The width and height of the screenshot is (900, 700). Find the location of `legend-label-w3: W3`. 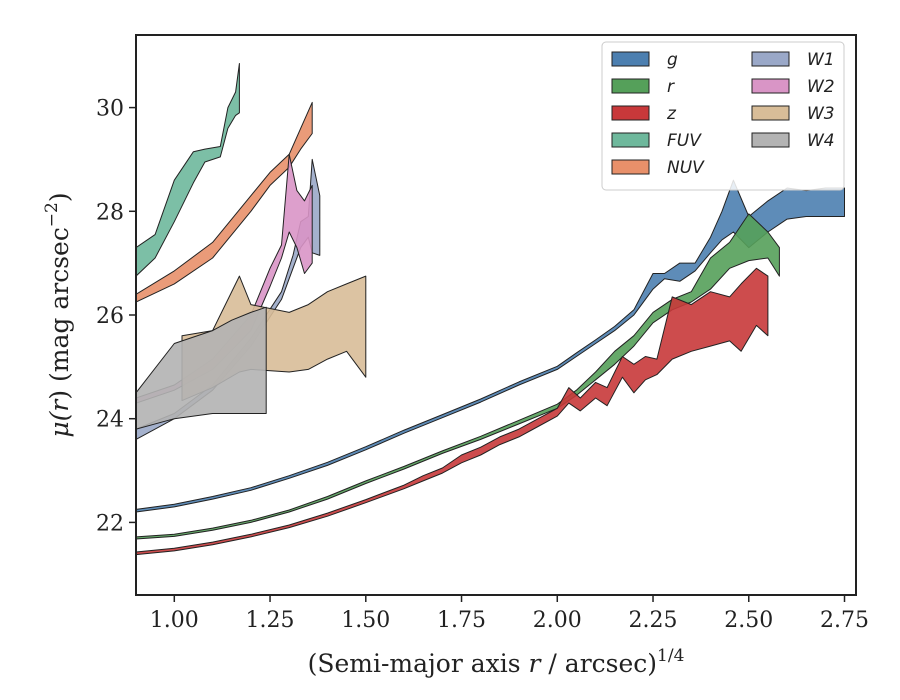

legend-label-w3: W3 is located at coordinates (821, 114).